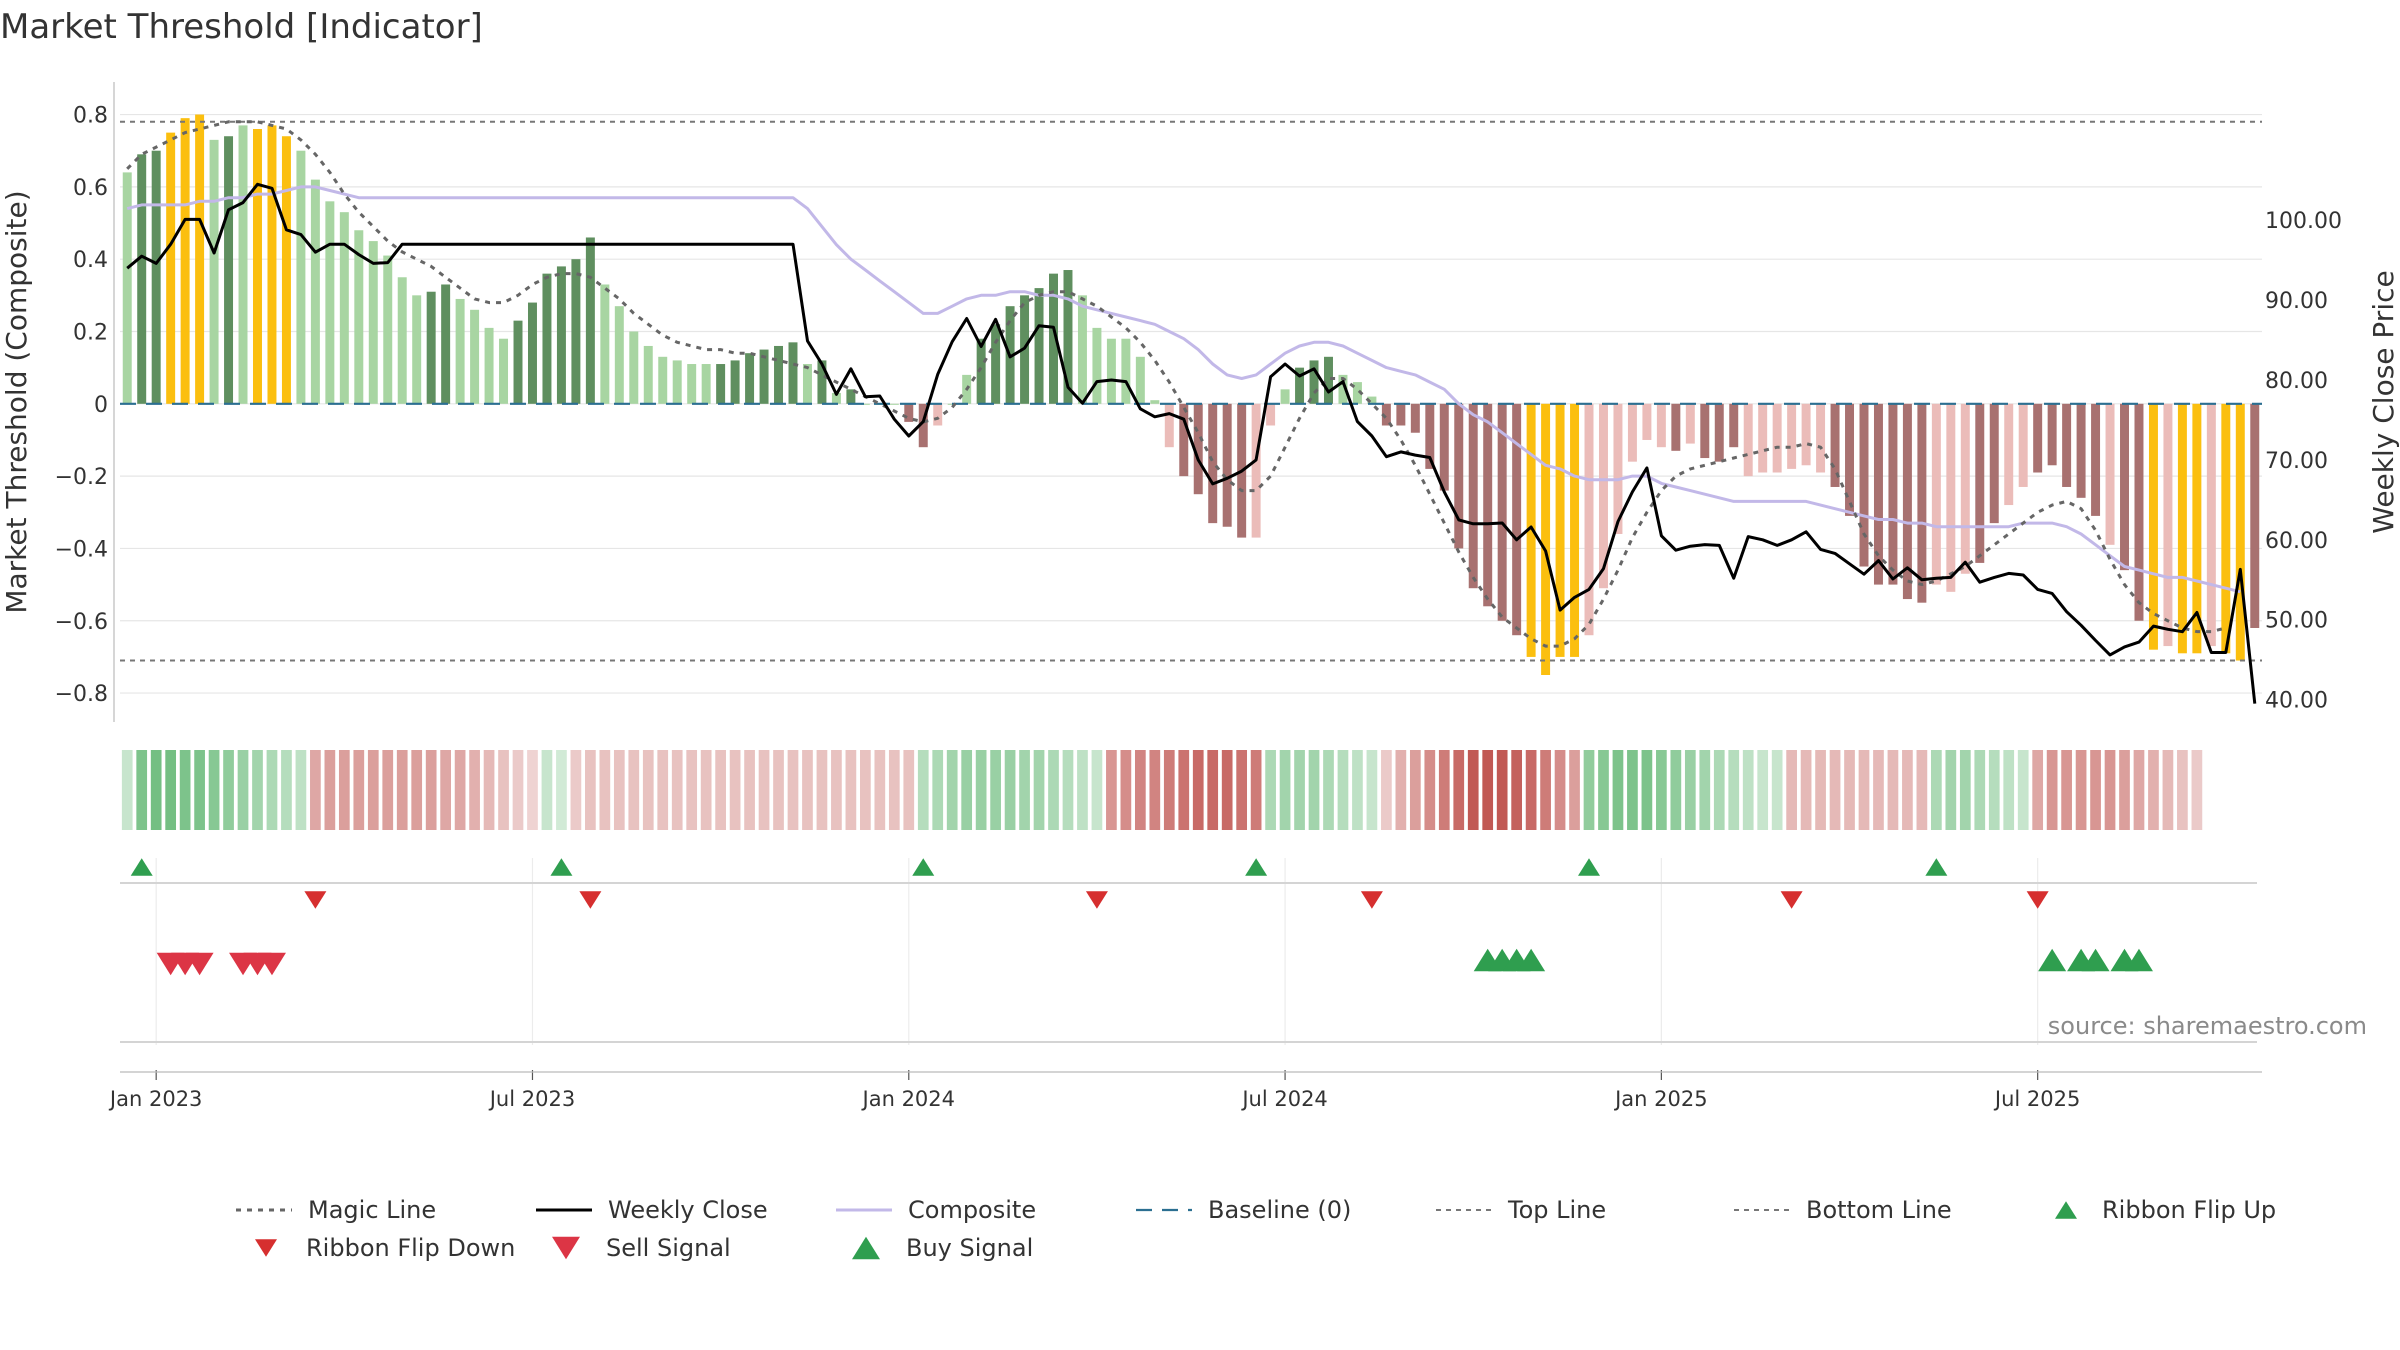 The width and height of the screenshot is (2400, 1350). I want to click on legend-item-composite: Composite, so click(936, 1210).